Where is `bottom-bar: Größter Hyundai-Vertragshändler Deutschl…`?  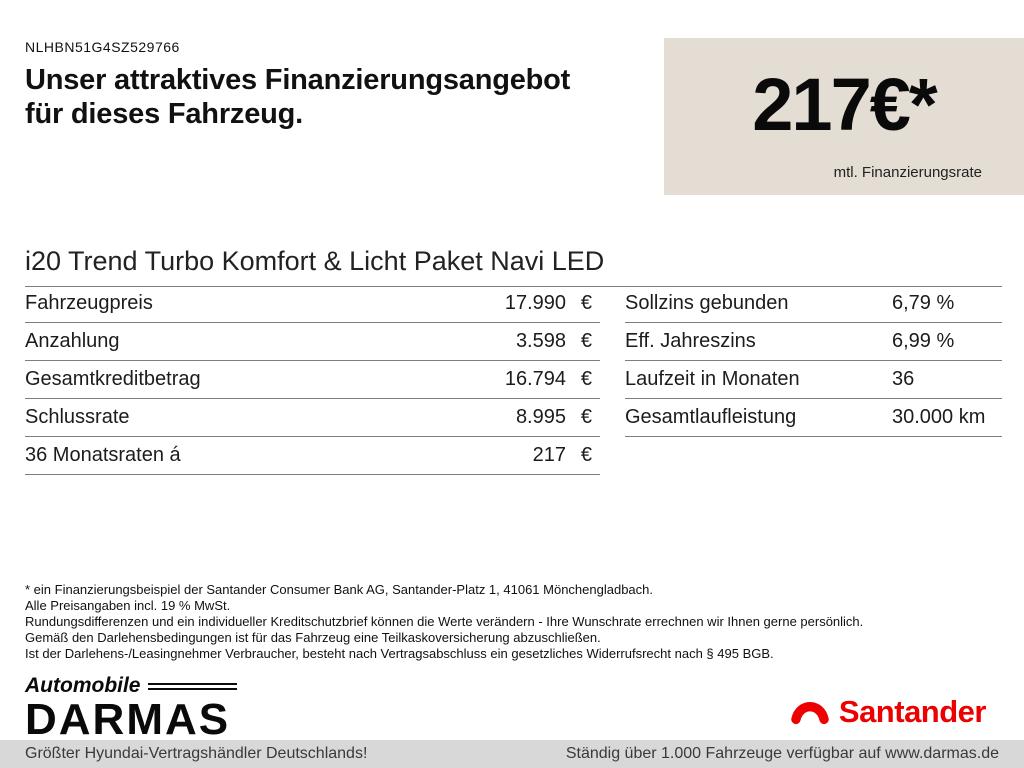
bottom-bar: Größter Hyundai-Vertragshändler Deutschl… is located at coordinates (512, 754).